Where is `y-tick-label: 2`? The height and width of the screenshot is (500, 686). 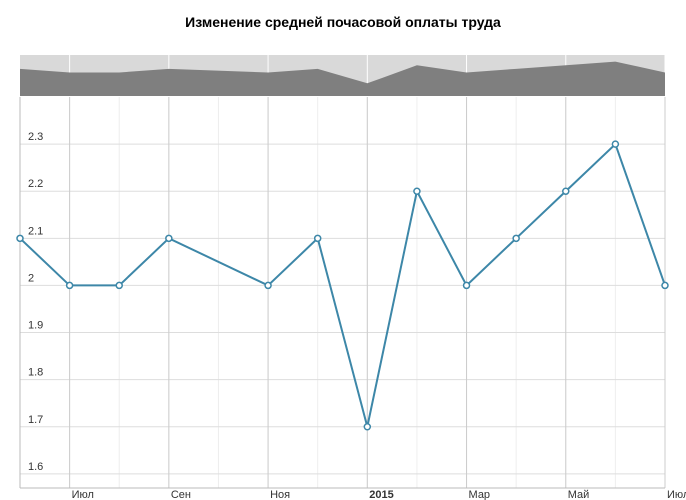 y-tick-label: 2 is located at coordinates (31, 278).